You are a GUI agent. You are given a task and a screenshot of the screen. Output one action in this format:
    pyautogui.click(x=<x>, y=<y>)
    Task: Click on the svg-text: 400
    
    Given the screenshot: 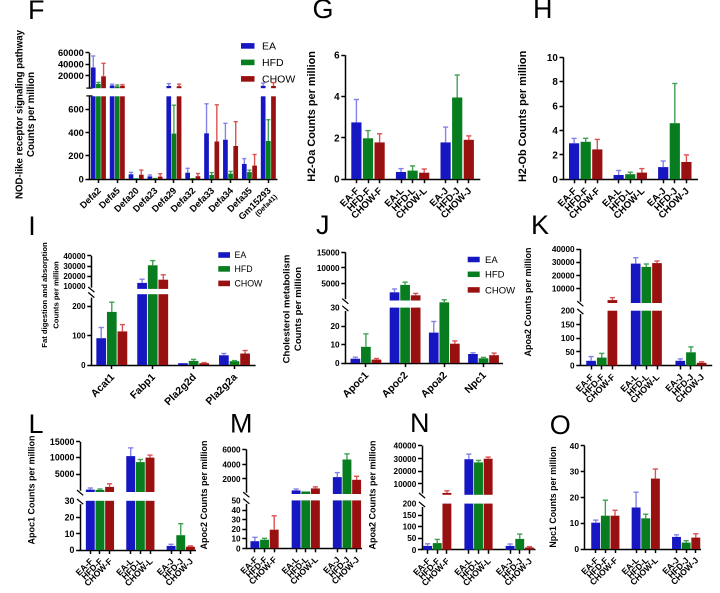 What is the action you would take?
    pyautogui.click(x=76, y=133)
    